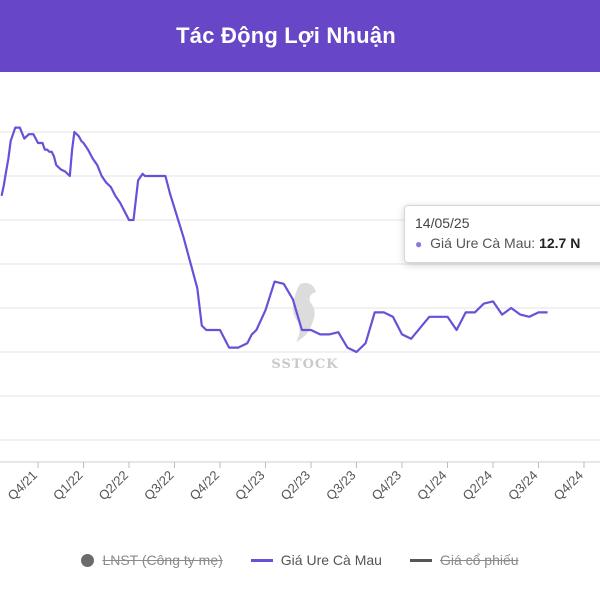 Image resolution: width=600 pixels, height=600 pixels. What do you see at coordinates (113, 486) in the screenshot?
I see `x-tick-label: Q2/22` at bounding box center [113, 486].